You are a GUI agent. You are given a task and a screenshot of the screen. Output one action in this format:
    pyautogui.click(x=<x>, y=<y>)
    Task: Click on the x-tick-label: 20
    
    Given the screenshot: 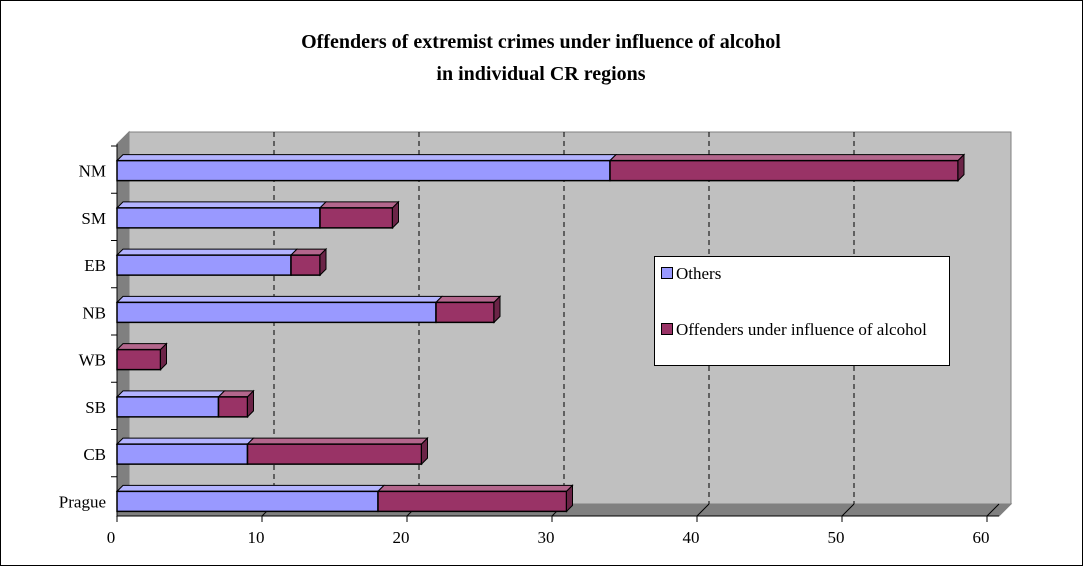 What is the action you would take?
    pyautogui.click(x=401, y=537)
    